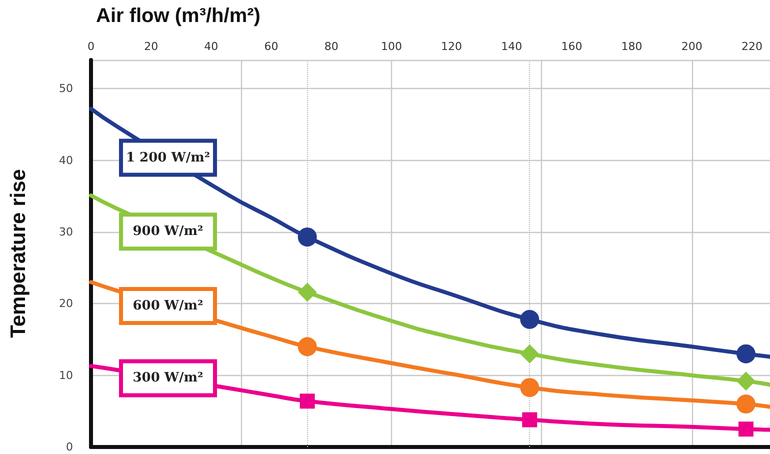 This screenshot has height=454, width=770. Describe the element at coordinates (631, 46) in the screenshot. I see `x-tick-label: 180` at that location.